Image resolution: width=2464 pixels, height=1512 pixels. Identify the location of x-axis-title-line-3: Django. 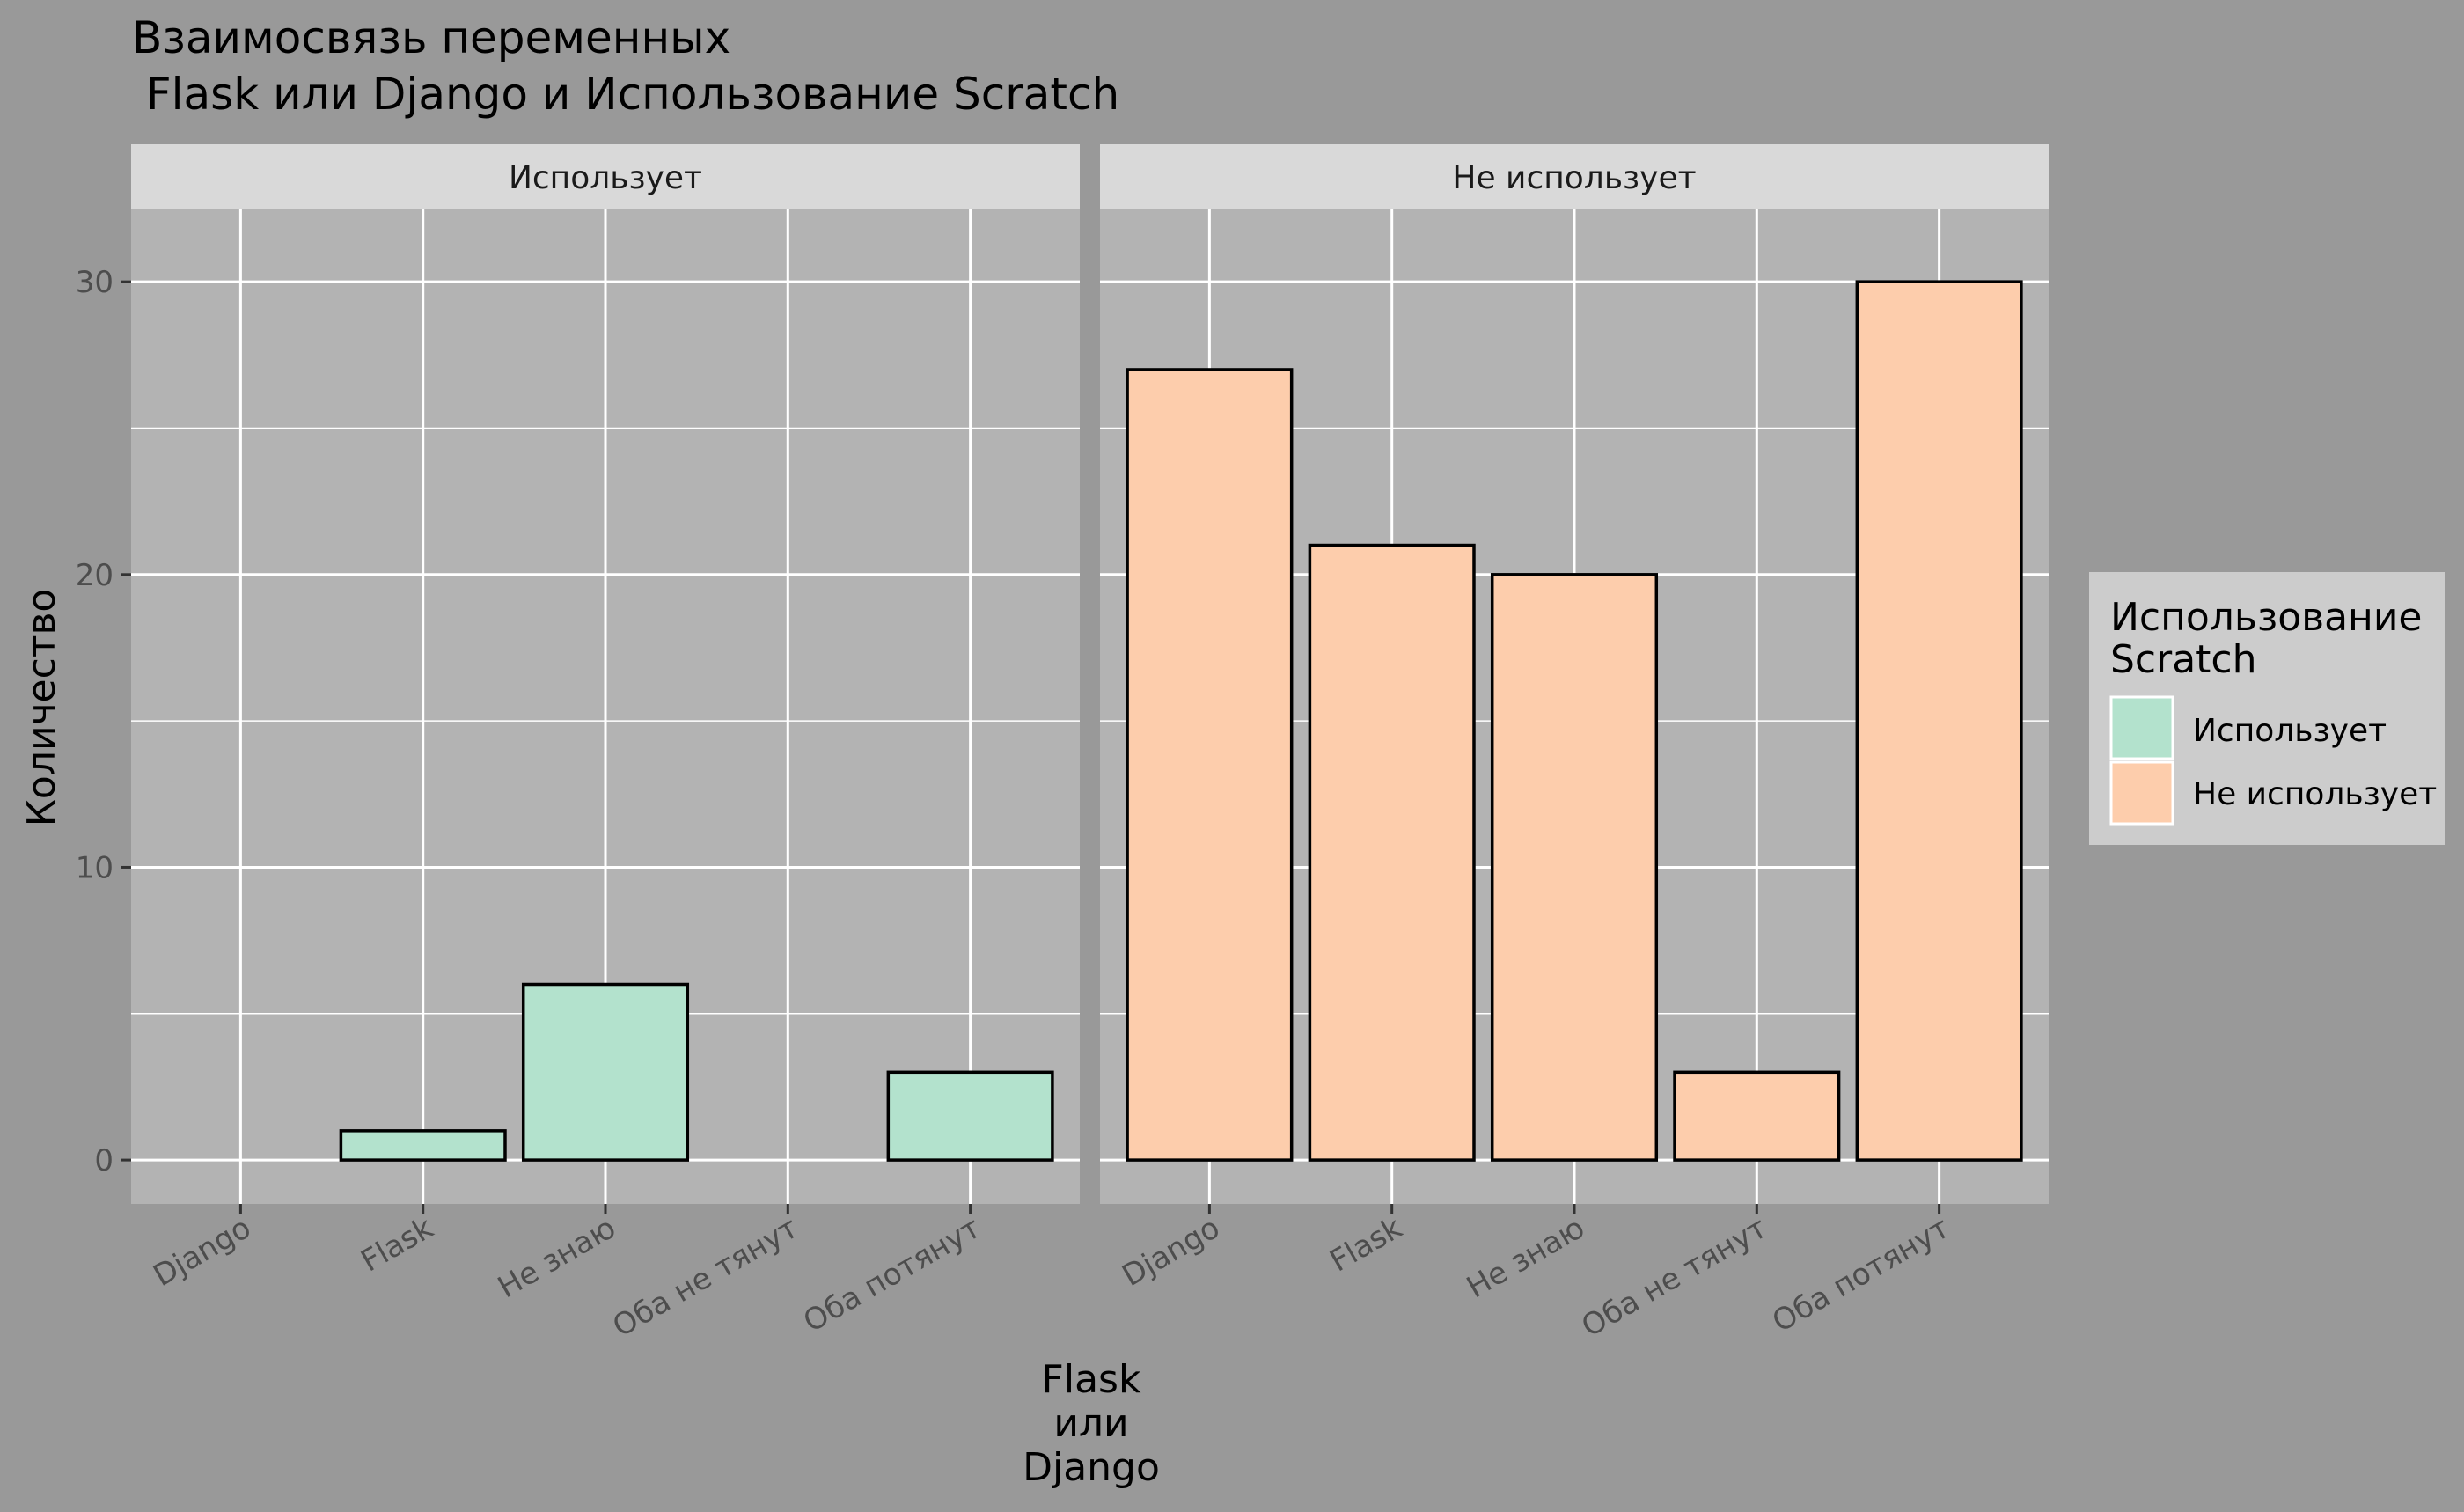
(1092, 1467).